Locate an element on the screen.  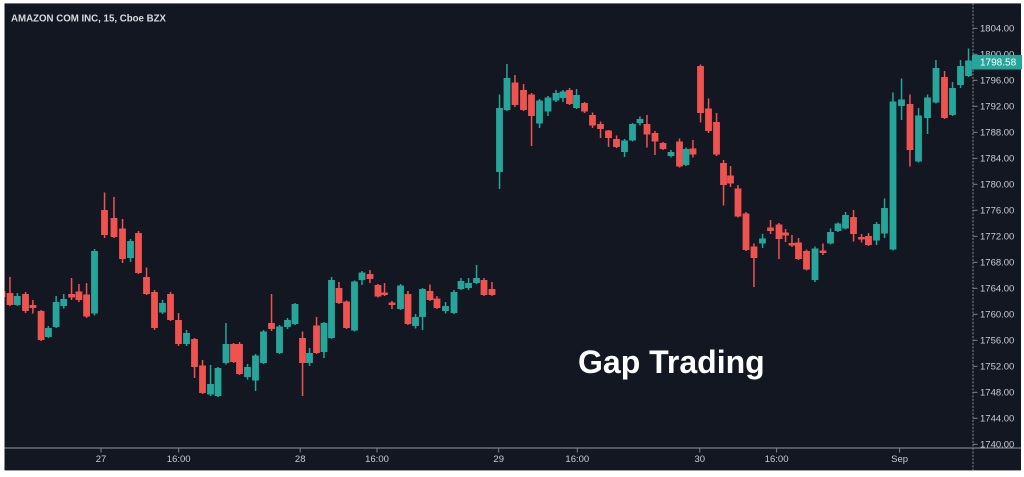
svg-text: 1744.00 is located at coordinates (997, 419).